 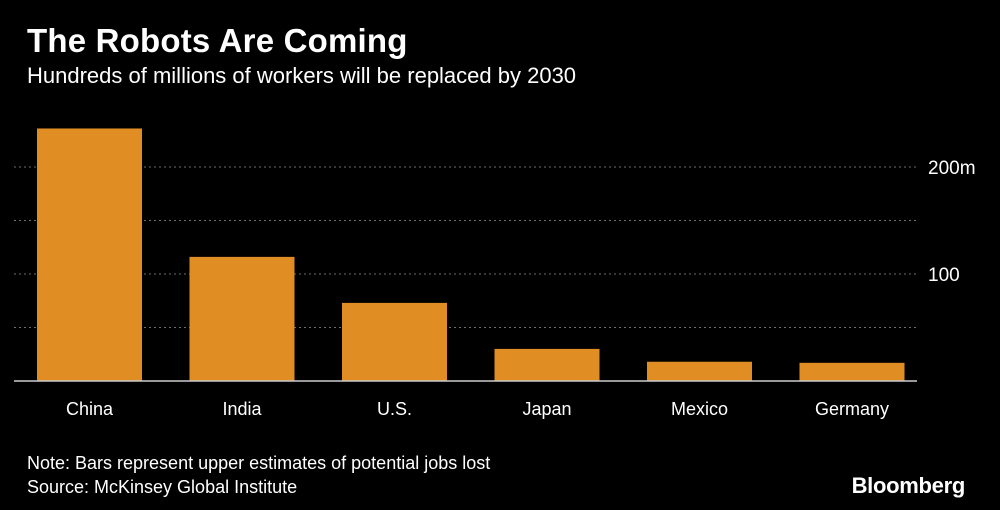 What do you see at coordinates (952, 222) in the screenshot?
I see `y-axis-labels: 100 200m` at bounding box center [952, 222].